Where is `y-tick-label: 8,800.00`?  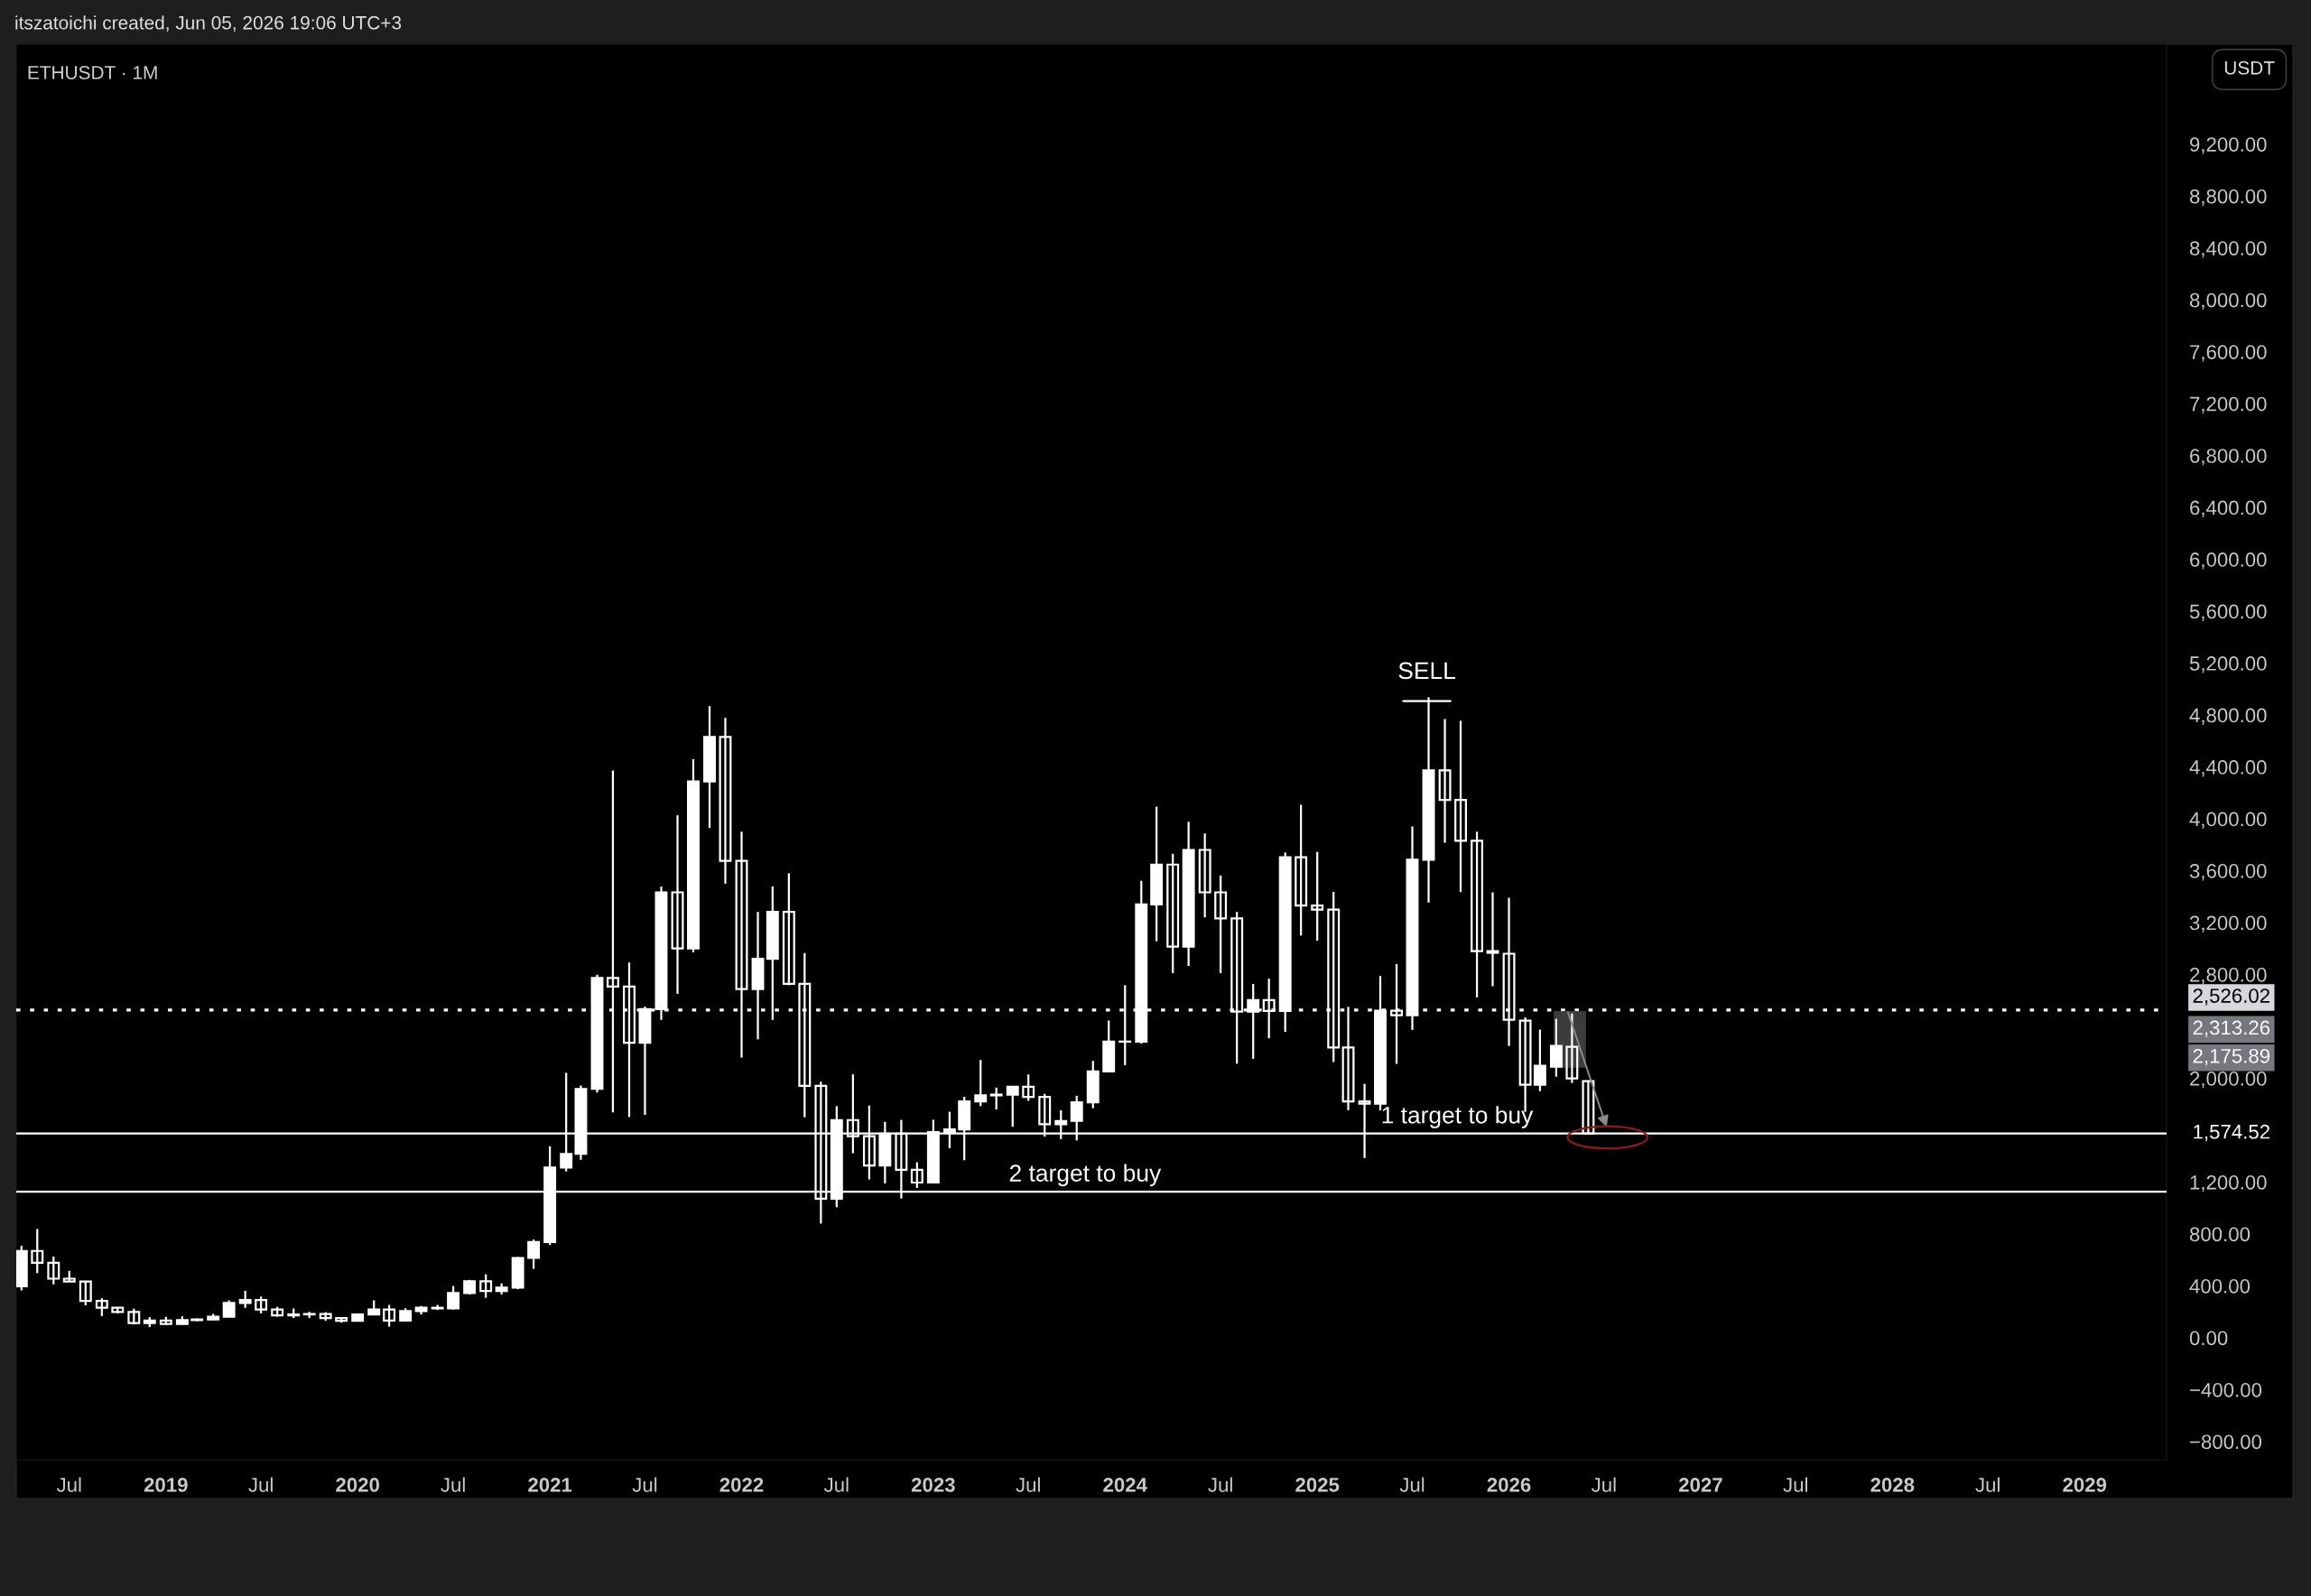
y-tick-label: 8,800.00 is located at coordinates (2228, 198).